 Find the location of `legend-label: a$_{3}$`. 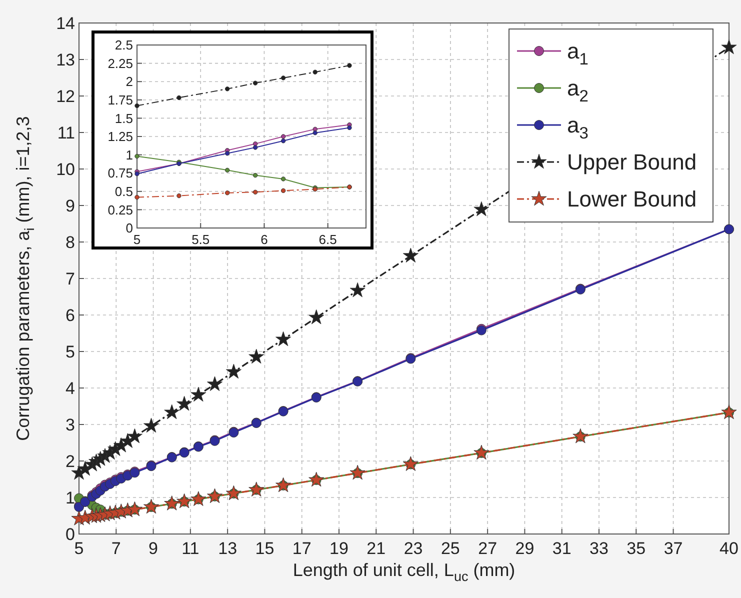

legend-label: a$_{3}$ is located at coordinates (577, 127).